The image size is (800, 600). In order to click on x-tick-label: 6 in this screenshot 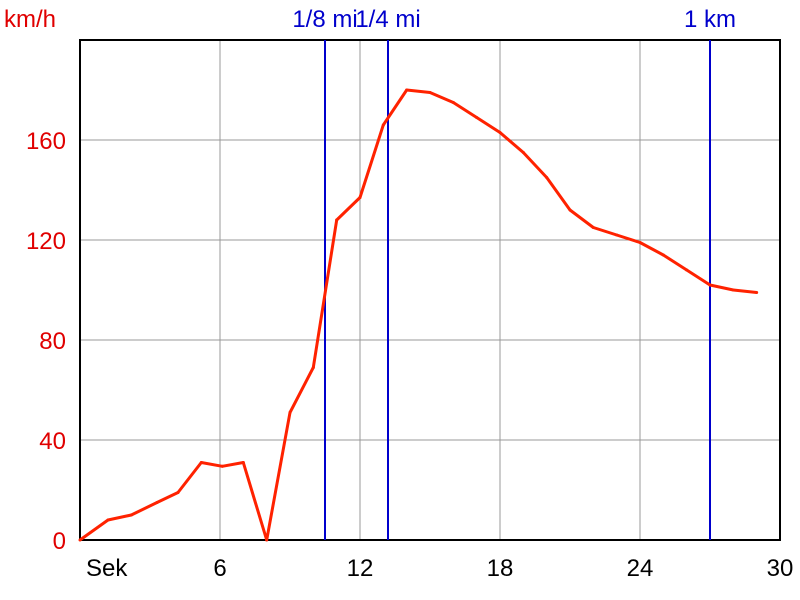, I will do `click(219, 568)`.